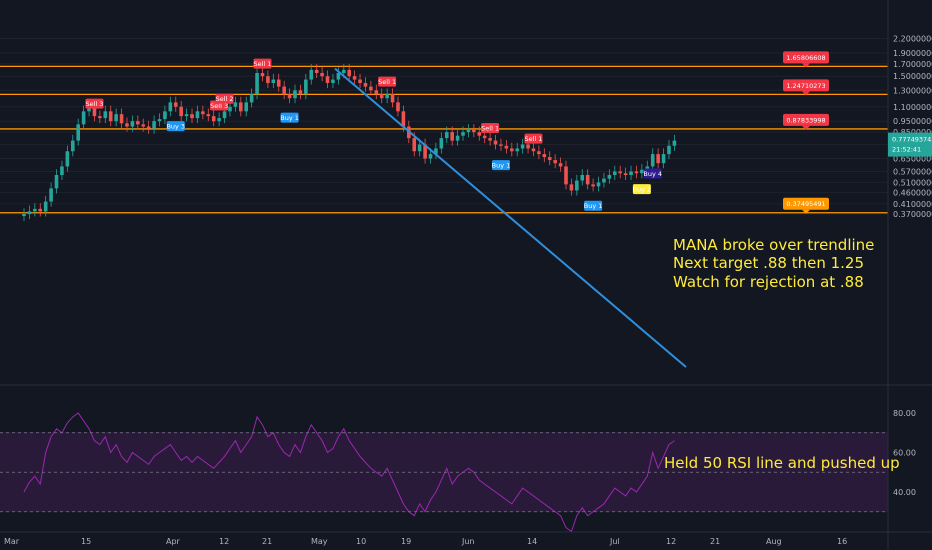 Image resolution: width=932 pixels, height=550 pixels. I want to click on sell-signal-tag: Sell 3, so click(94, 104).